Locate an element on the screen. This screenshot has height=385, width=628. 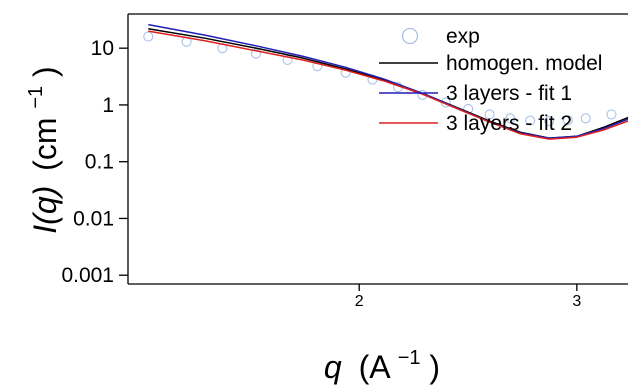
y-axis-title: I(q) (cm −1 ) is located at coordinates (38, 149).